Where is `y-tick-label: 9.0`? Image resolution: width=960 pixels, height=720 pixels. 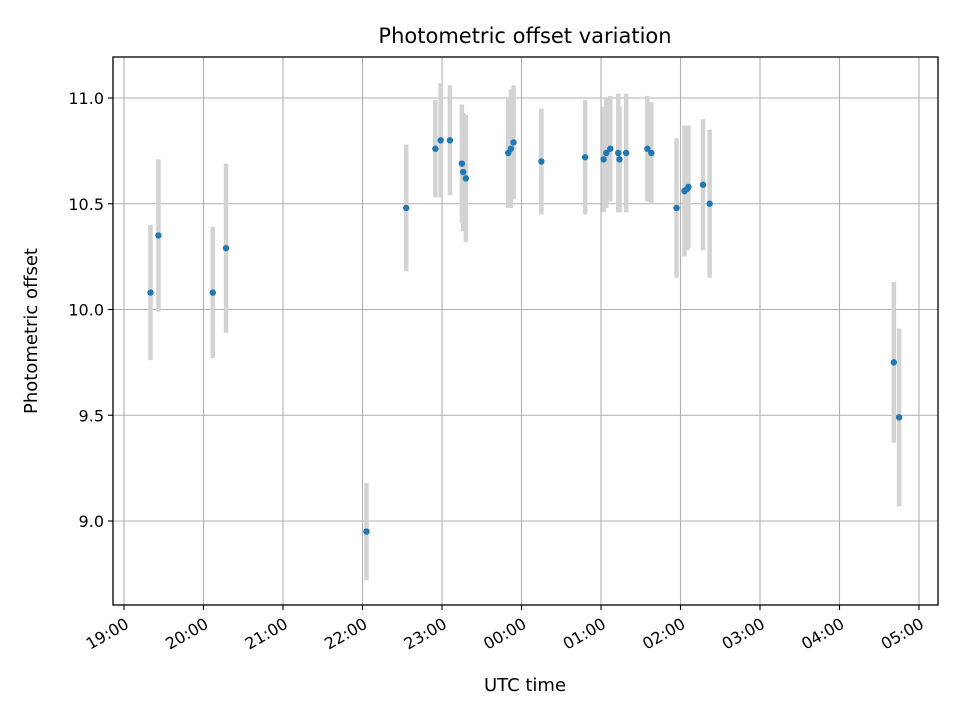
y-tick-label: 9.0 is located at coordinates (91, 521).